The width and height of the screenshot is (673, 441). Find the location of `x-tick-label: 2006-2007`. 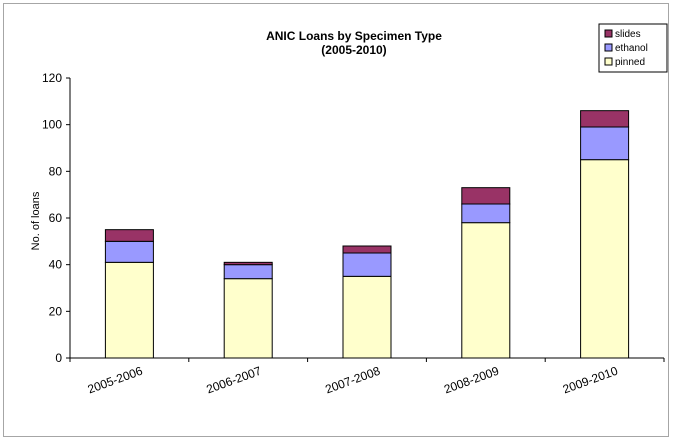

x-tick-label: 2006-2007 is located at coordinates (234, 380).